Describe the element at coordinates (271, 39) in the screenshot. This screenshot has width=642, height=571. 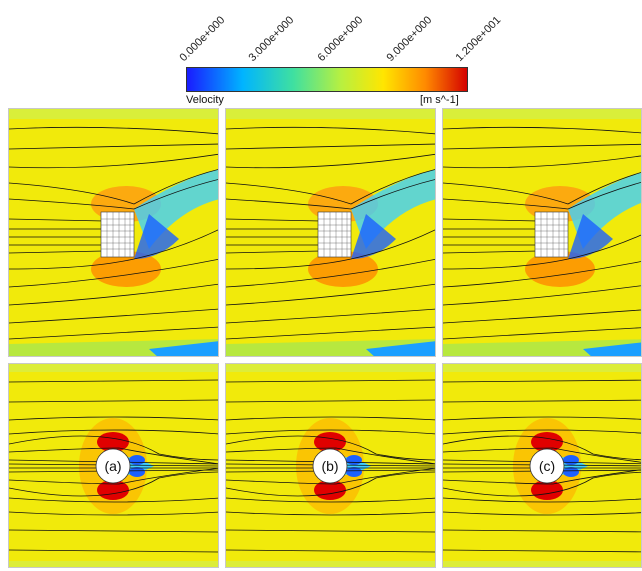
I see `colorbar-tick-1: 3.000e+000` at that location.